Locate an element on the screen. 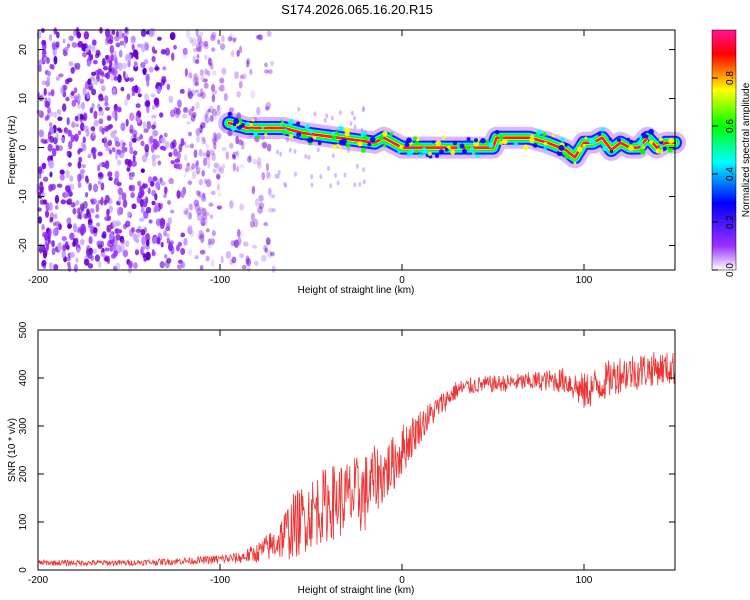 This screenshot has width=750, height=600. snr-x-label: Height of straight line (km) is located at coordinates (356, 590).